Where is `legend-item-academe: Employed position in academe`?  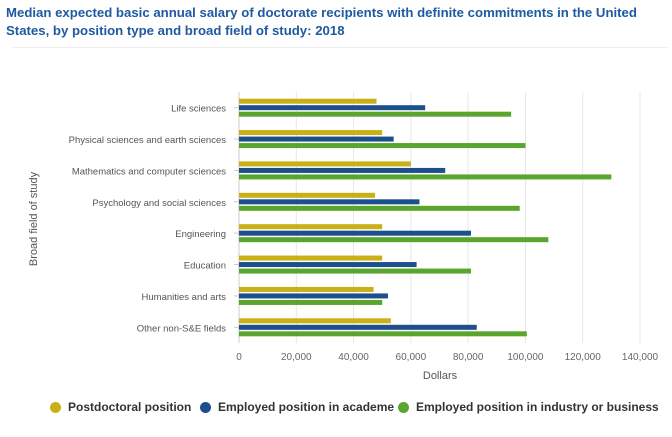
legend-item-academe: Employed position in academe is located at coordinates (297, 407).